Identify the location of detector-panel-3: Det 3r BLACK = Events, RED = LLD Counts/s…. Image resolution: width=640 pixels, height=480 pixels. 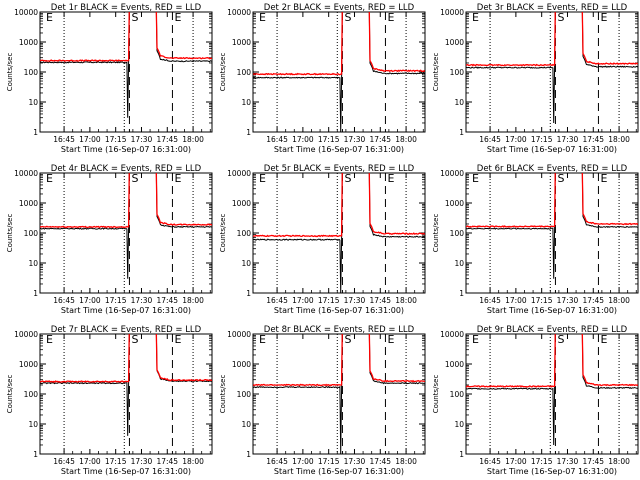
(535, 78).